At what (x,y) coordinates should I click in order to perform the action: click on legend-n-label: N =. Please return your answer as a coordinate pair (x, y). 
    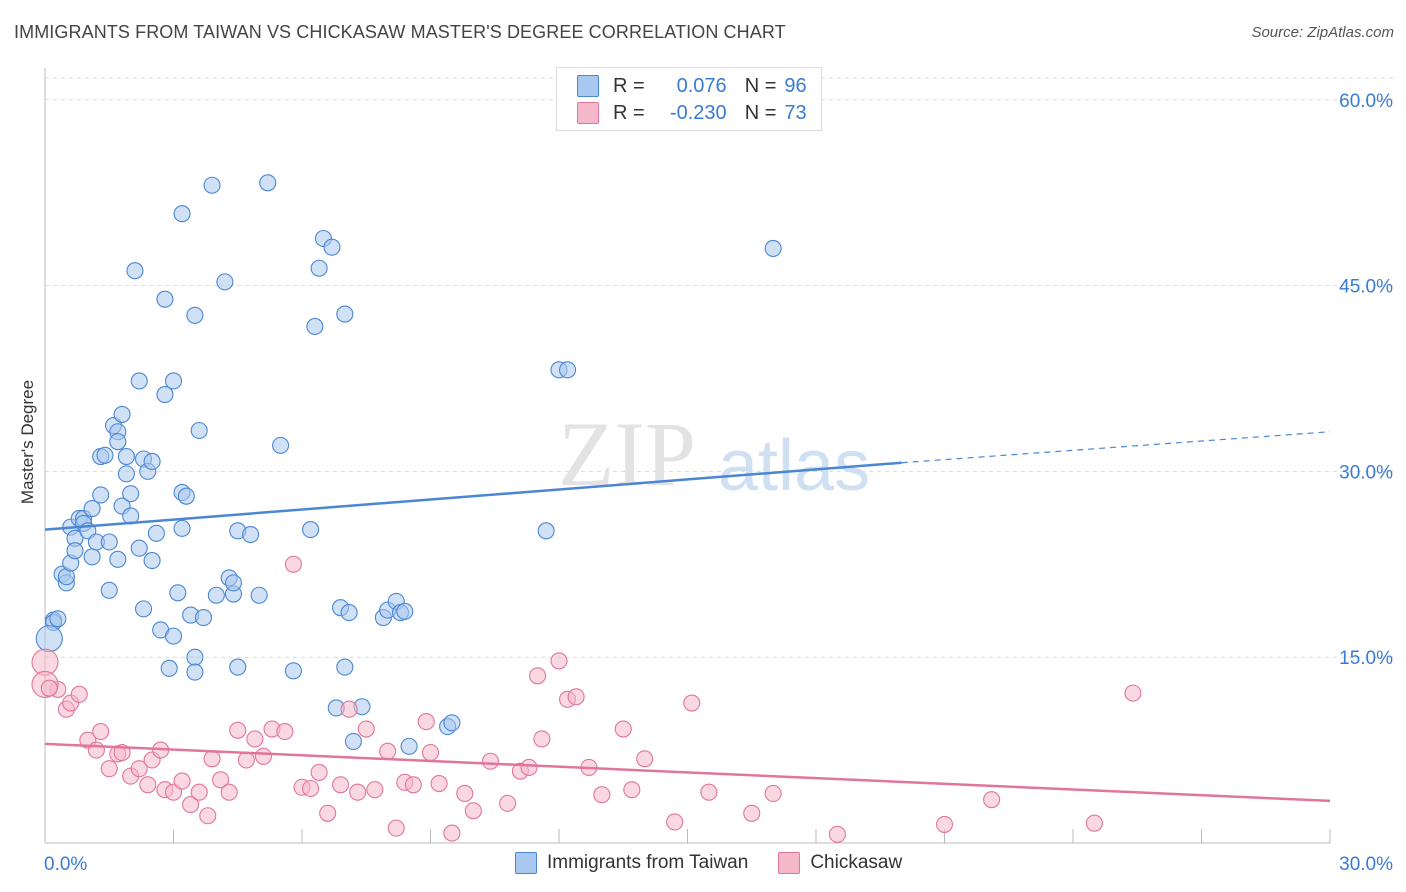
    Looking at the image, I should click on (760, 85).